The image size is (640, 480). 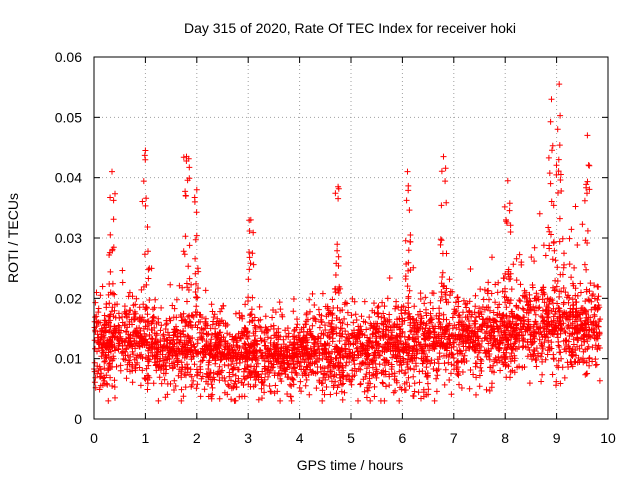 I want to click on x-tick-label: 1, so click(x=146, y=438).